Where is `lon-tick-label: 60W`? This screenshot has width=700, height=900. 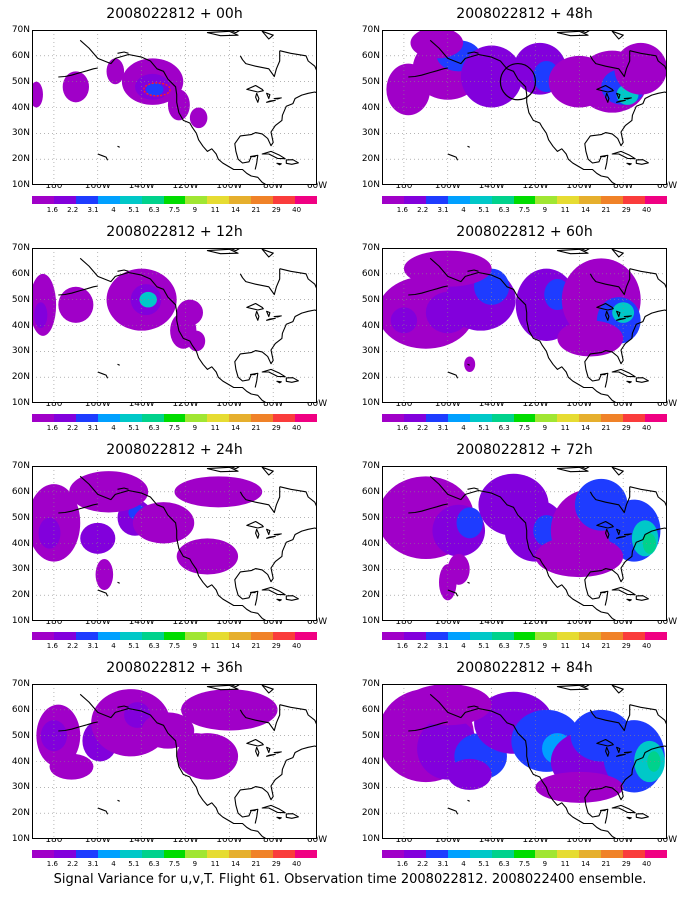
lon-tick-label: 60W is located at coordinates (667, 840).